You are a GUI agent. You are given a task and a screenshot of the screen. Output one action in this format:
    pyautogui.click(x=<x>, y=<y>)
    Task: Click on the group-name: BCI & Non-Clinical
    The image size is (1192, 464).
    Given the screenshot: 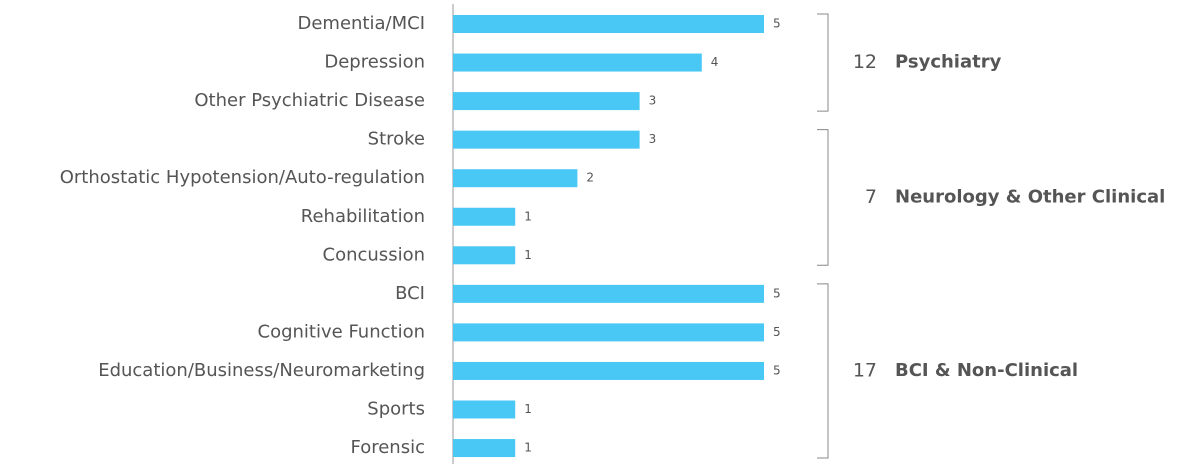 What is the action you would take?
    pyautogui.click(x=986, y=370)
    